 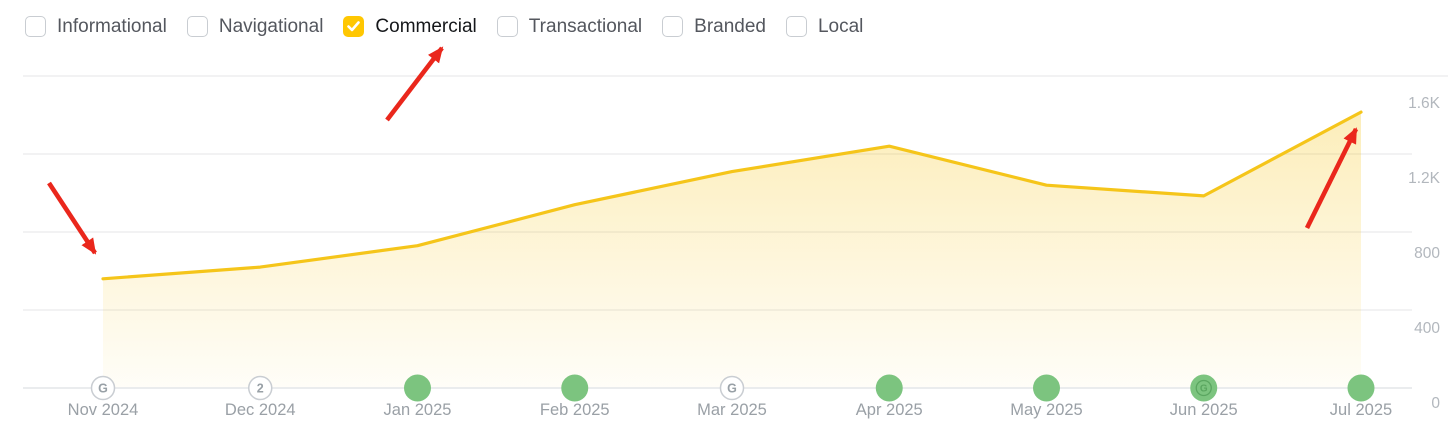 I want to click on svg-text: 2, so click(x=260, y=389).